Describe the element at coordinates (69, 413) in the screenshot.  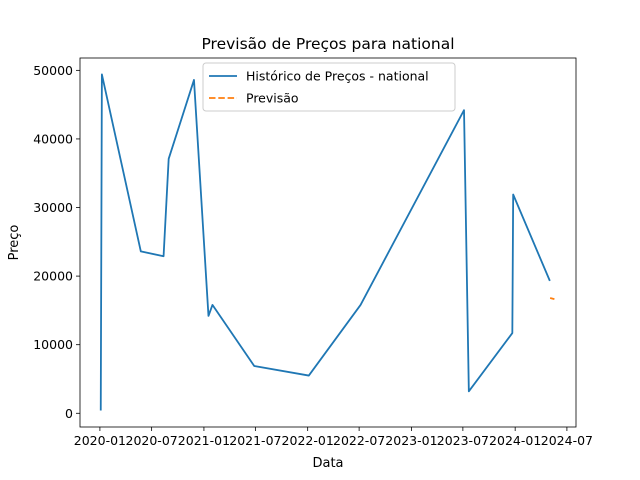
I see `y-tick-label: 0` at that location.